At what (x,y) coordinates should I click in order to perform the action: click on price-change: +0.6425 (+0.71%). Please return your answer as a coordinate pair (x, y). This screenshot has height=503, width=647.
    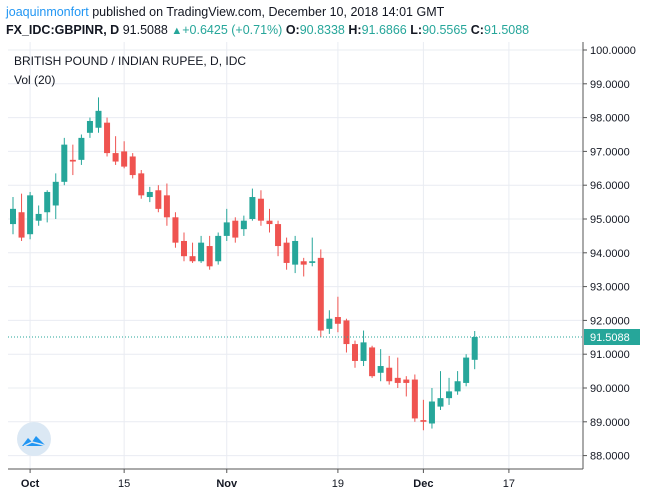
    Looking at the image, I should click on (232, 30).